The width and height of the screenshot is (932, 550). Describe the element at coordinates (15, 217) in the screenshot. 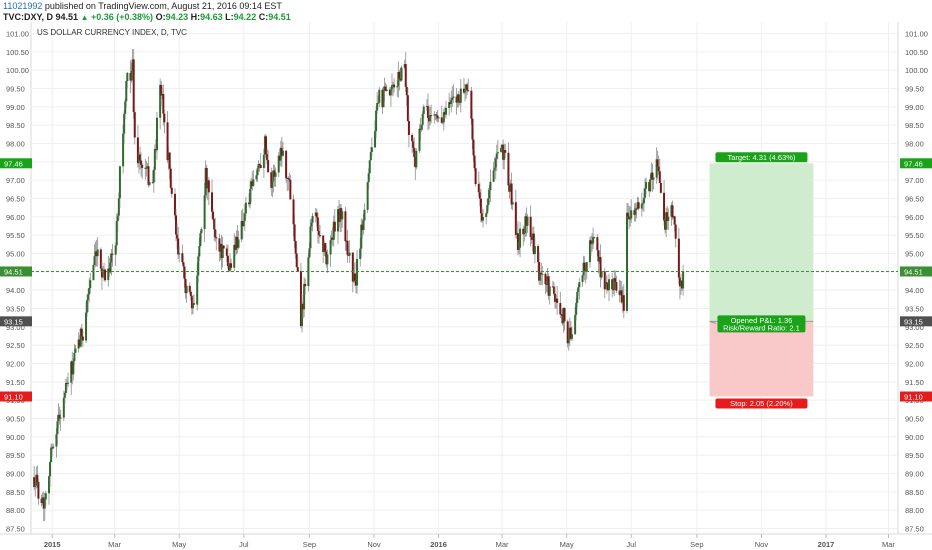

I see `y-tick-label-left: 96.00` at that location.